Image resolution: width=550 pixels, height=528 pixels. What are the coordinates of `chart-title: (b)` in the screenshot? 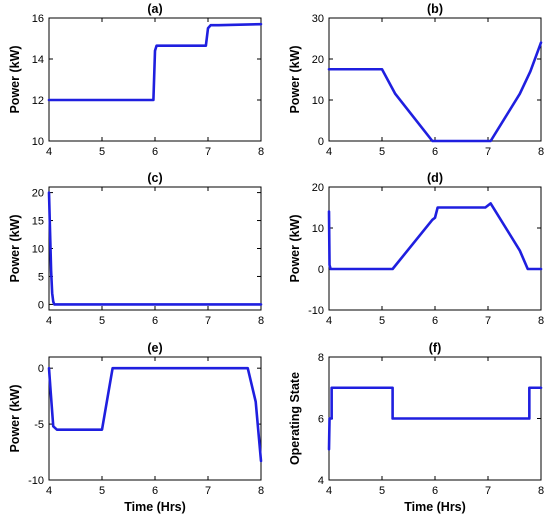 It's located at (435, 9).